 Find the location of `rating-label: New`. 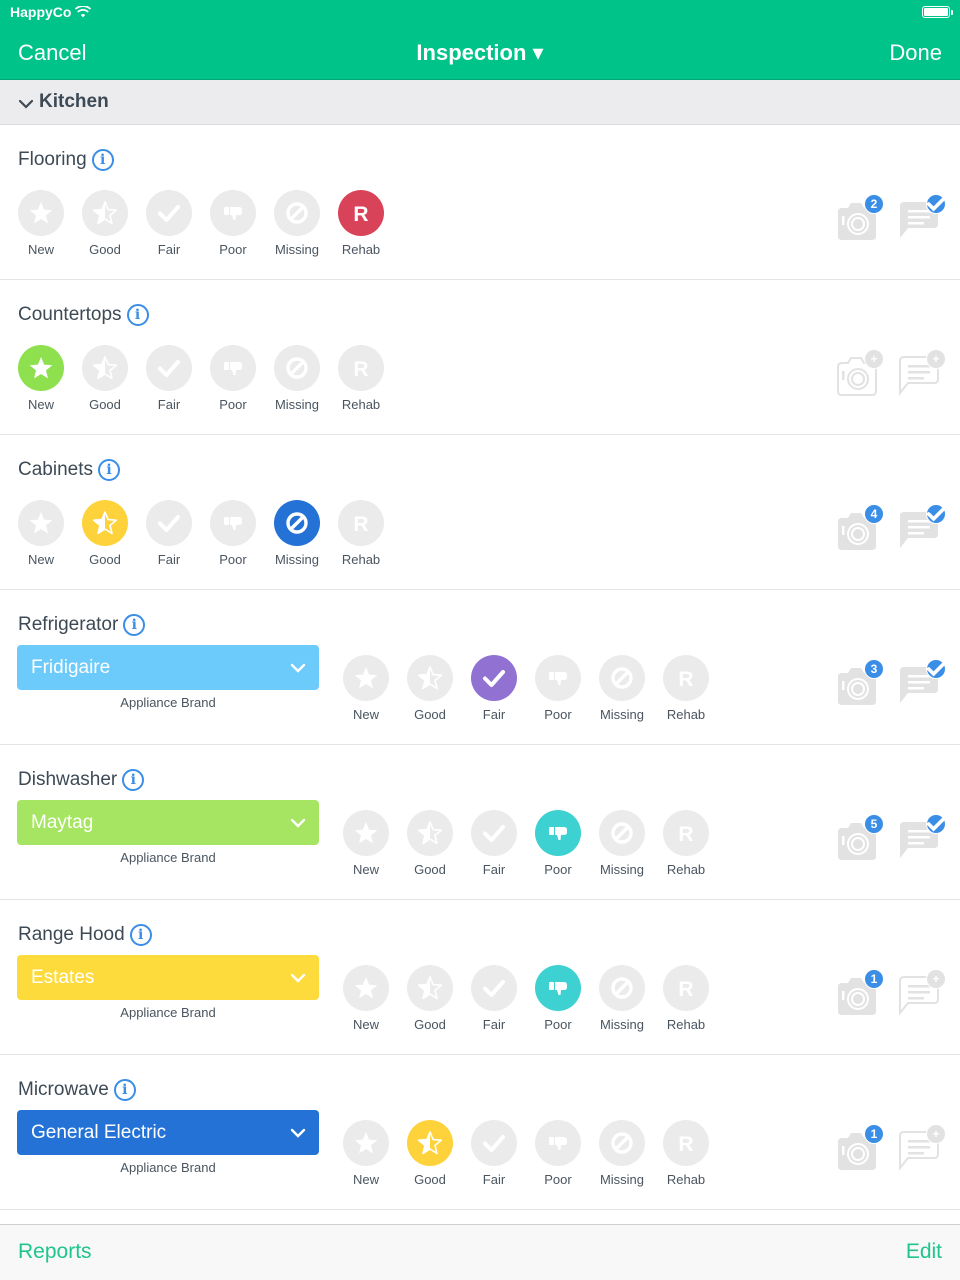

rating-label: New is located at coordinates (365, 1179).